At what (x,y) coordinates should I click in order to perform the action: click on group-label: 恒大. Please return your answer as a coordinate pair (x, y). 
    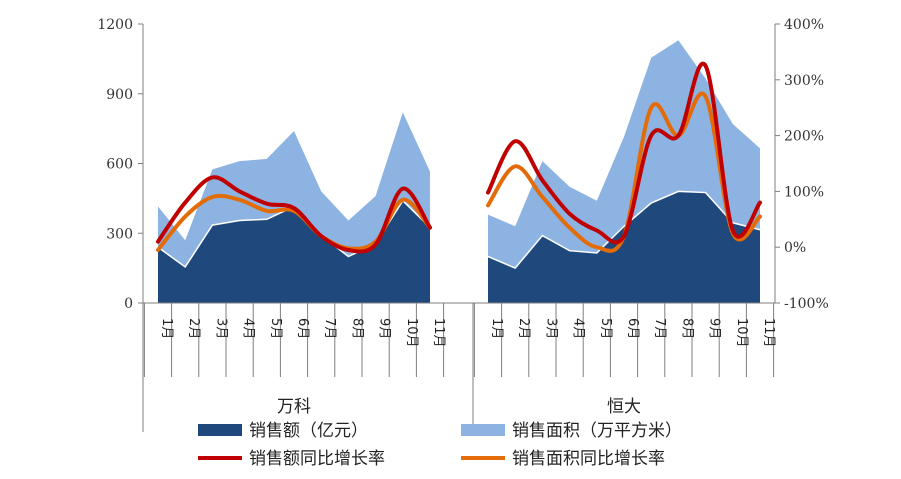
    Looking at the image, I should click on (624, 407).